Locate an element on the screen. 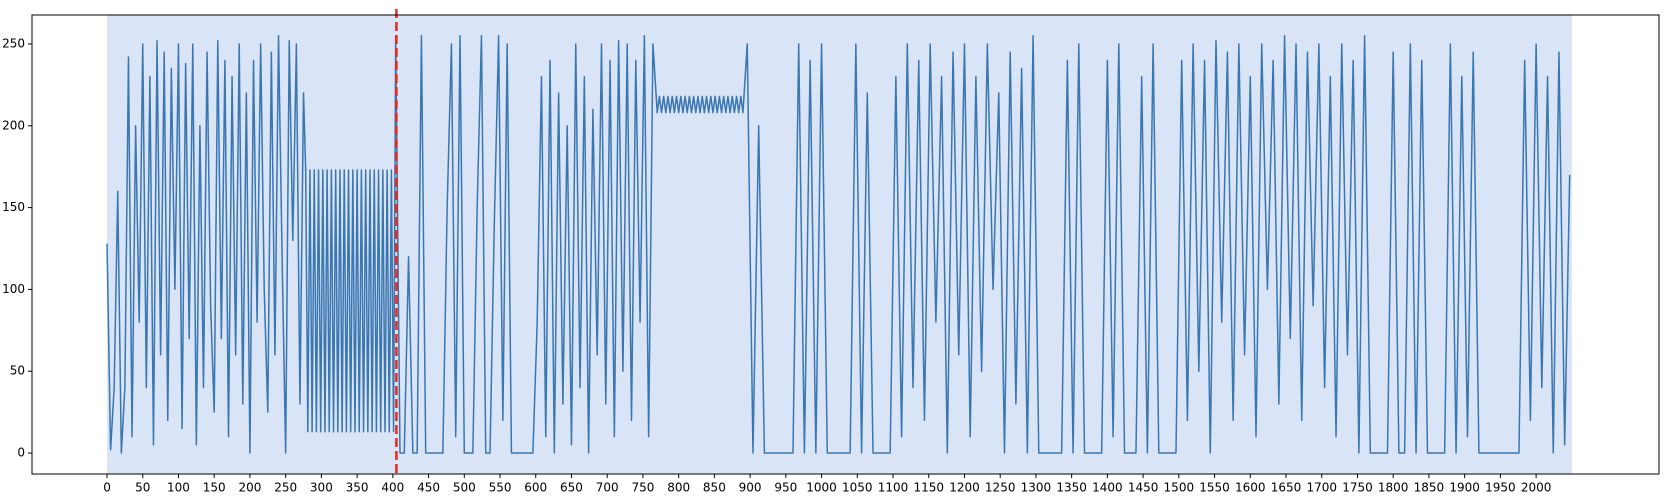 The width and height of the screenshot is (1670, 502). x-tick-label: 750 is located at coordinates (642, 488).